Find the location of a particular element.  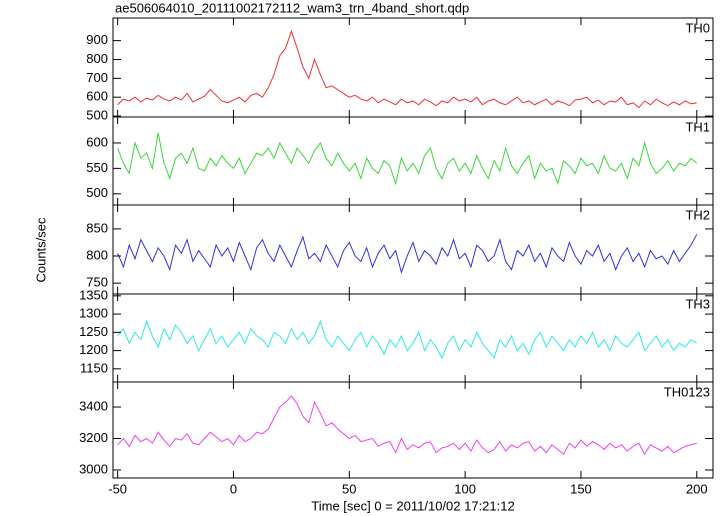

y-tick-label: 1300 is located at coordinates (93, 313).